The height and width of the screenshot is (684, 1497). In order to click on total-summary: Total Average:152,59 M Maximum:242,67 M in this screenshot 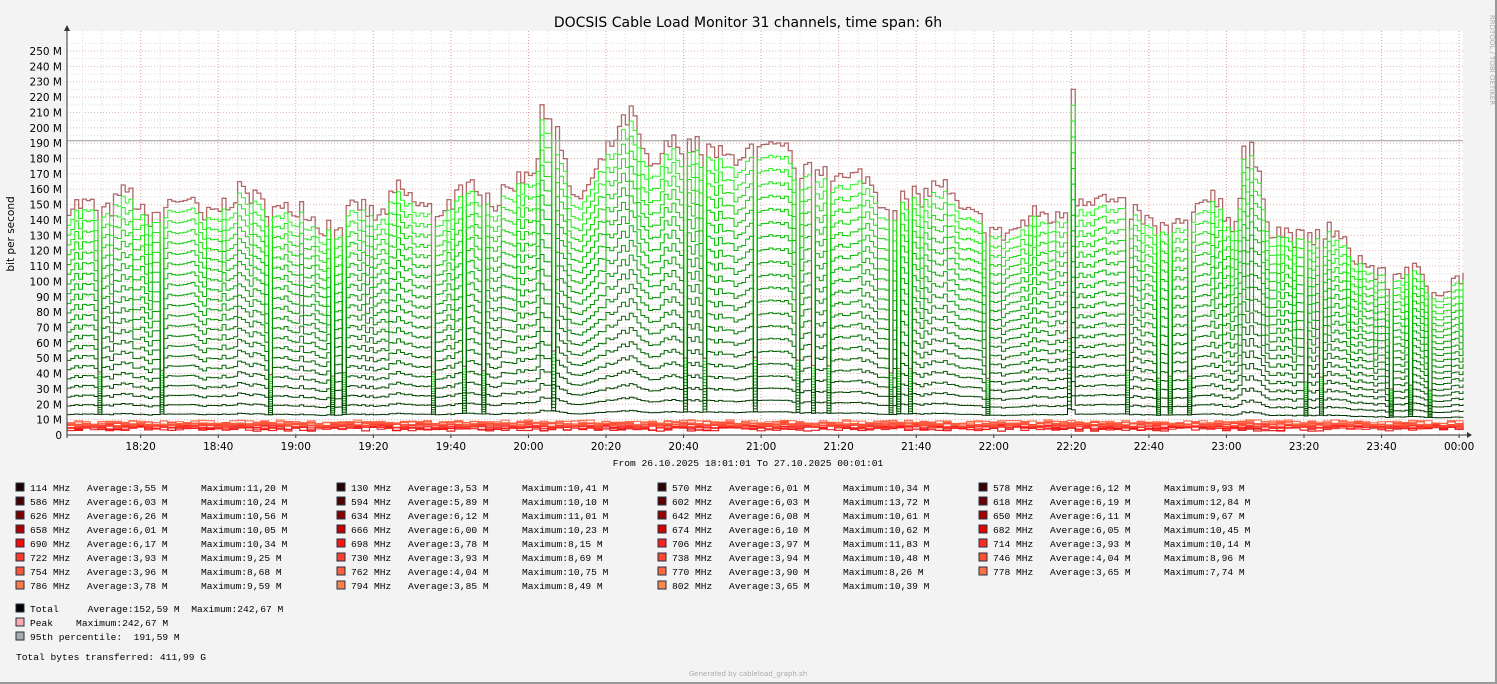, I will do `click(157, 609)`.